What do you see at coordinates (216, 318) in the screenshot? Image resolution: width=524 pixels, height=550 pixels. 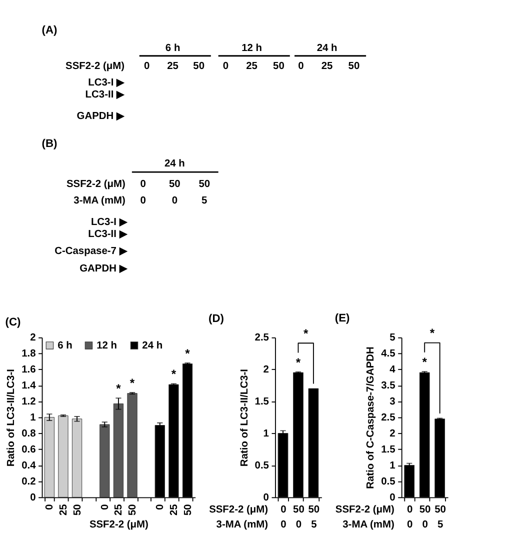 I see `chart-title: (D)` at bounding box center [216, 318].